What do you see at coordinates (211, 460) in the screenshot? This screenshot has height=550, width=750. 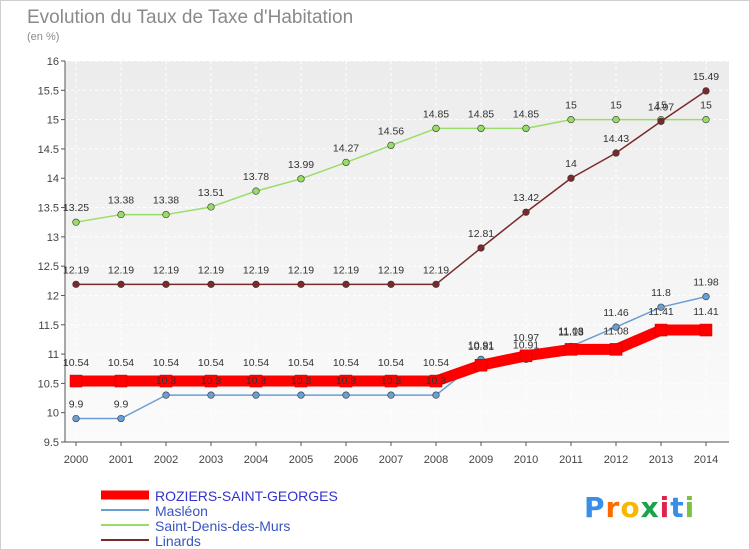 I see `x-tick-label: 2003` at bounding box center [211, 460].